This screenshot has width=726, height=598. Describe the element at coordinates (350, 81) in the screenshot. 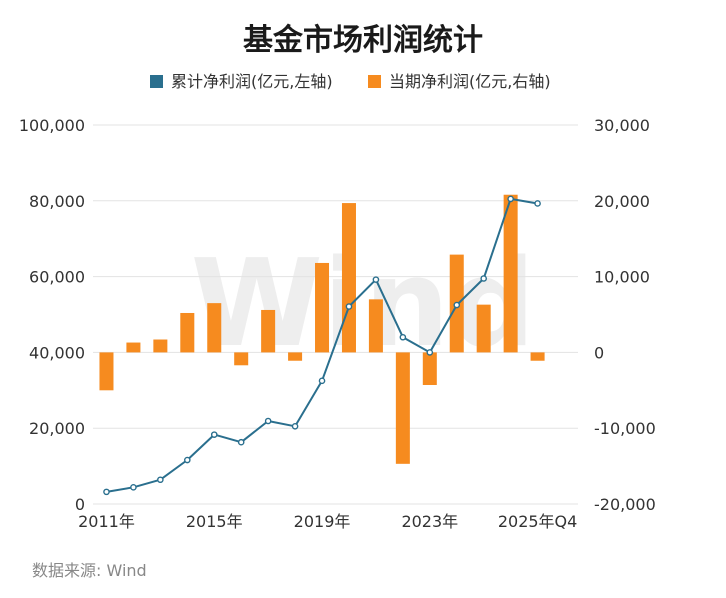

I see `legend: 累计净利润(亿元,左轴) 当期净利润(亿元,右轴)` at that location.